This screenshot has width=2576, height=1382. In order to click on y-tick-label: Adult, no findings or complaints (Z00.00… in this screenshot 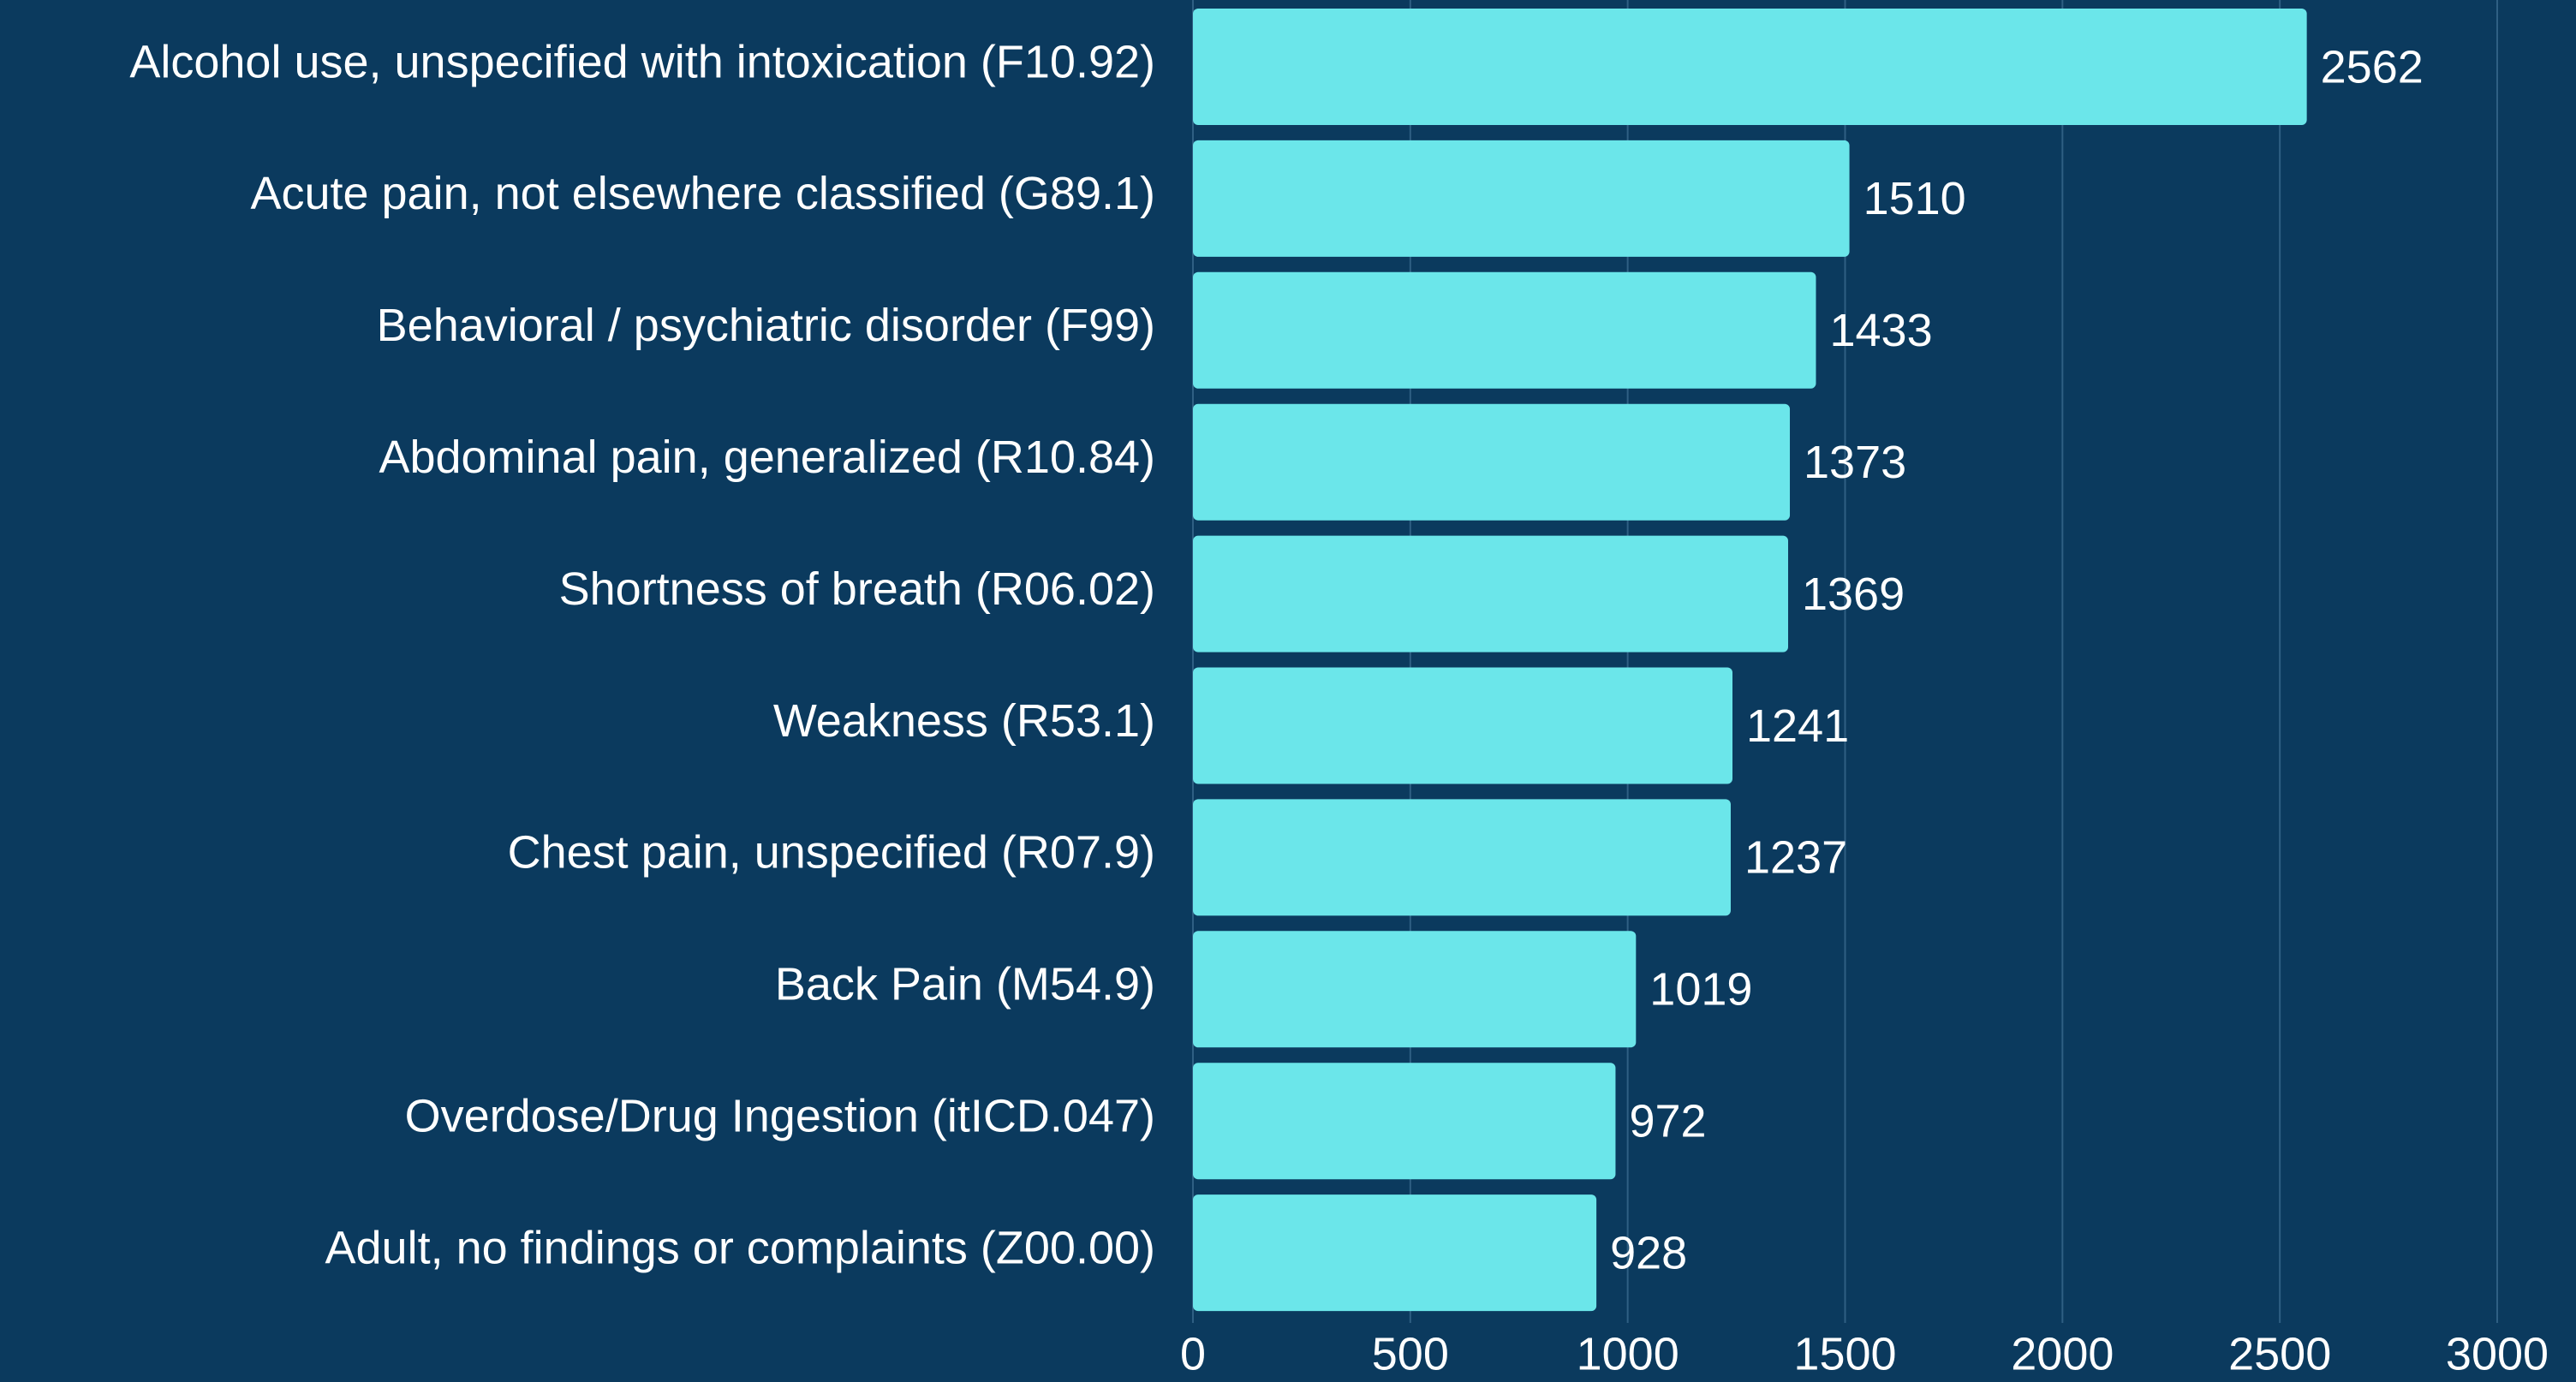, I will do `click(741, 1247)`.